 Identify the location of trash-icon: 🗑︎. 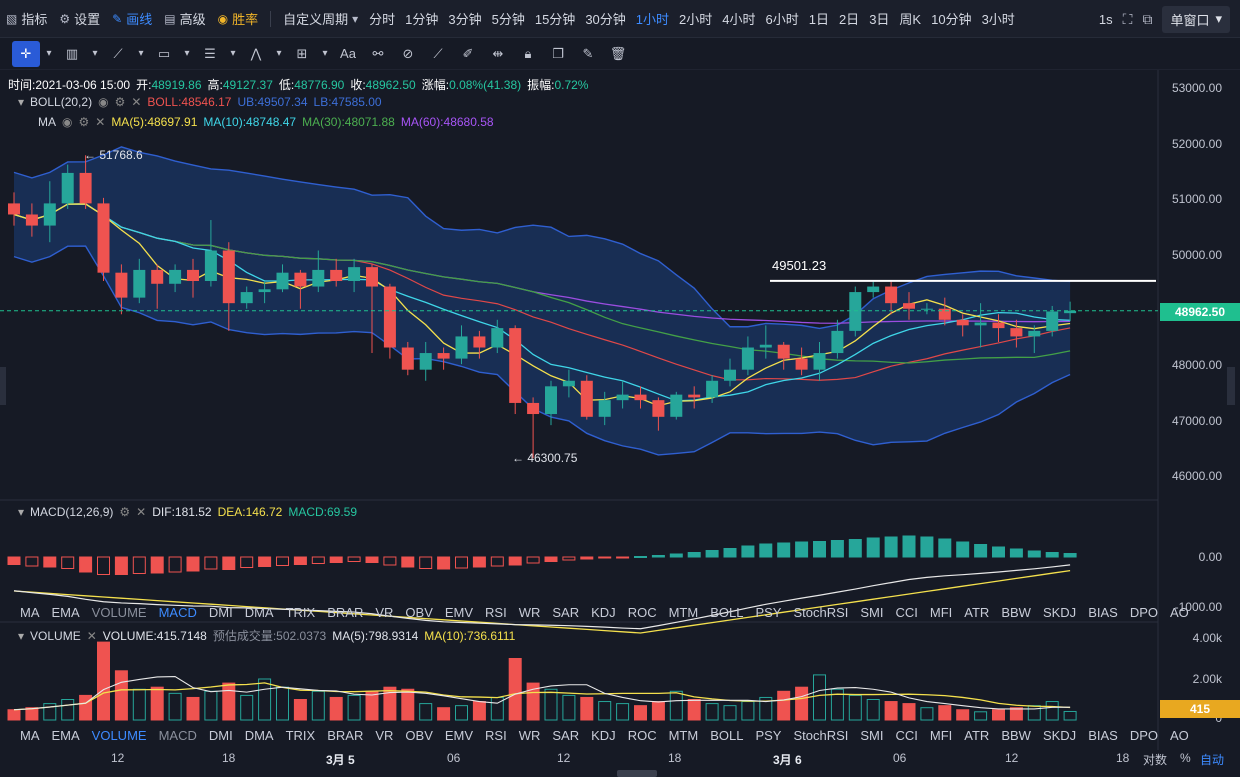
(618, 53).